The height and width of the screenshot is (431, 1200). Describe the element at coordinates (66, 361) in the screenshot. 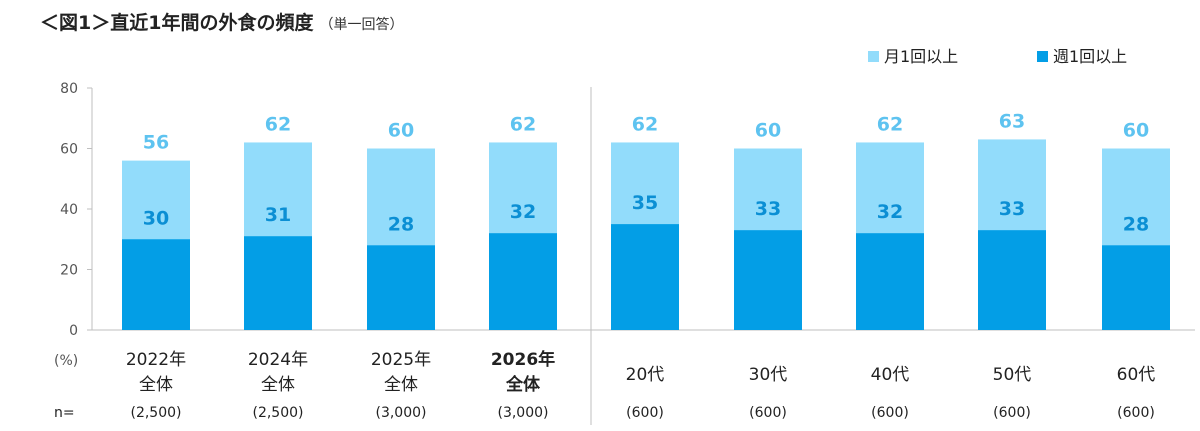

I see `unit-label: (%)` at that location.